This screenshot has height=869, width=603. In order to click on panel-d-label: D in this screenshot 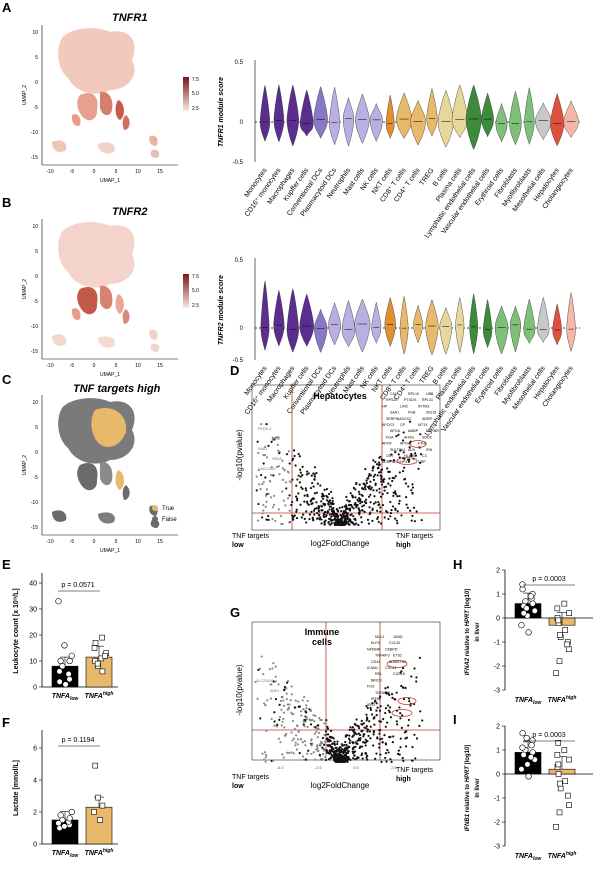, I will do `click(235, 370)`.